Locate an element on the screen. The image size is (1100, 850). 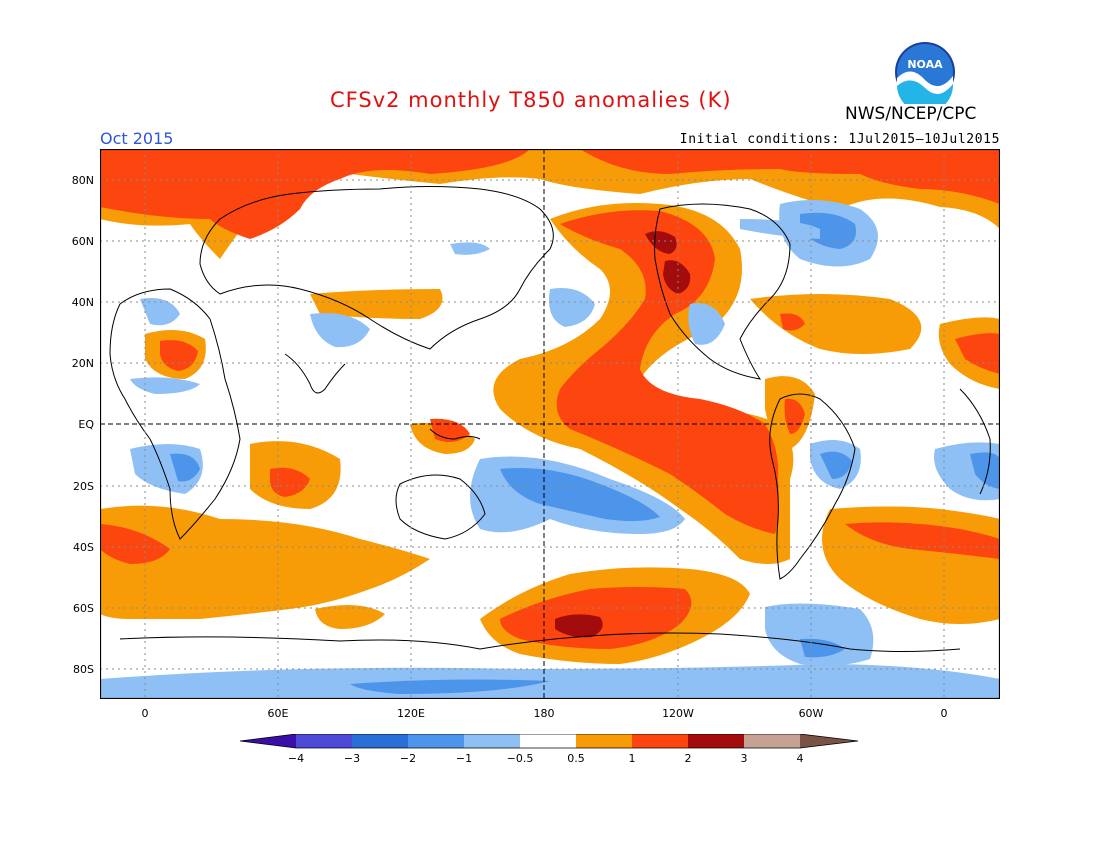
legend-label: 1 is located at coordinates (632, 758).